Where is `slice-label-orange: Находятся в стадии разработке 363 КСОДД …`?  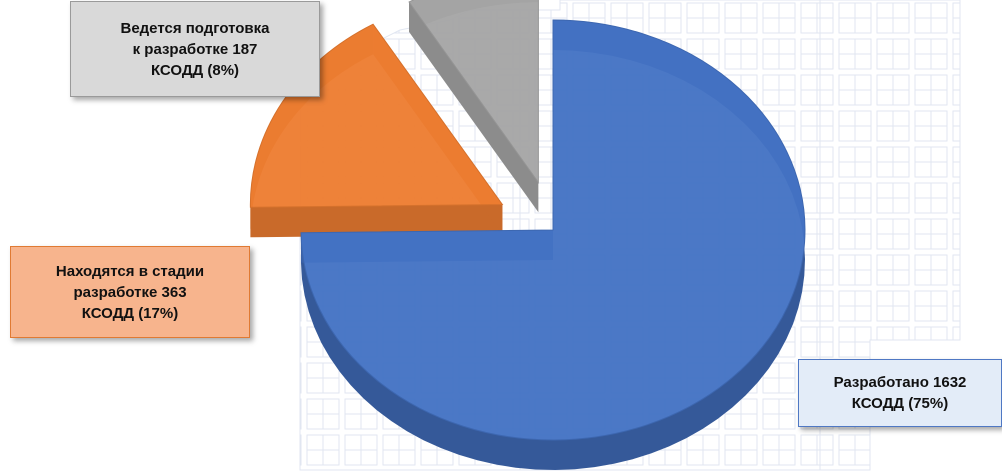 slice-label-orange: Находятся в стадии разработке 363 КСОДД … is located at coordinates (130, 292).